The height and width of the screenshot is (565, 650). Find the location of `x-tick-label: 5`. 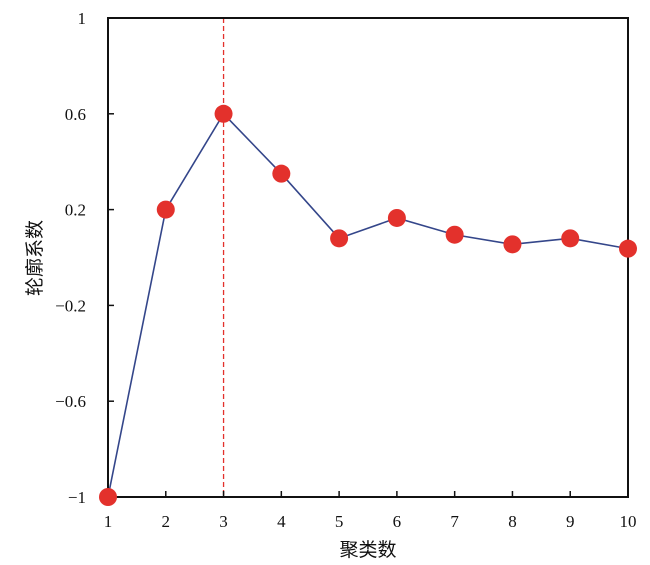

x-tick-label: 5 is located at coordinates (339, 521).